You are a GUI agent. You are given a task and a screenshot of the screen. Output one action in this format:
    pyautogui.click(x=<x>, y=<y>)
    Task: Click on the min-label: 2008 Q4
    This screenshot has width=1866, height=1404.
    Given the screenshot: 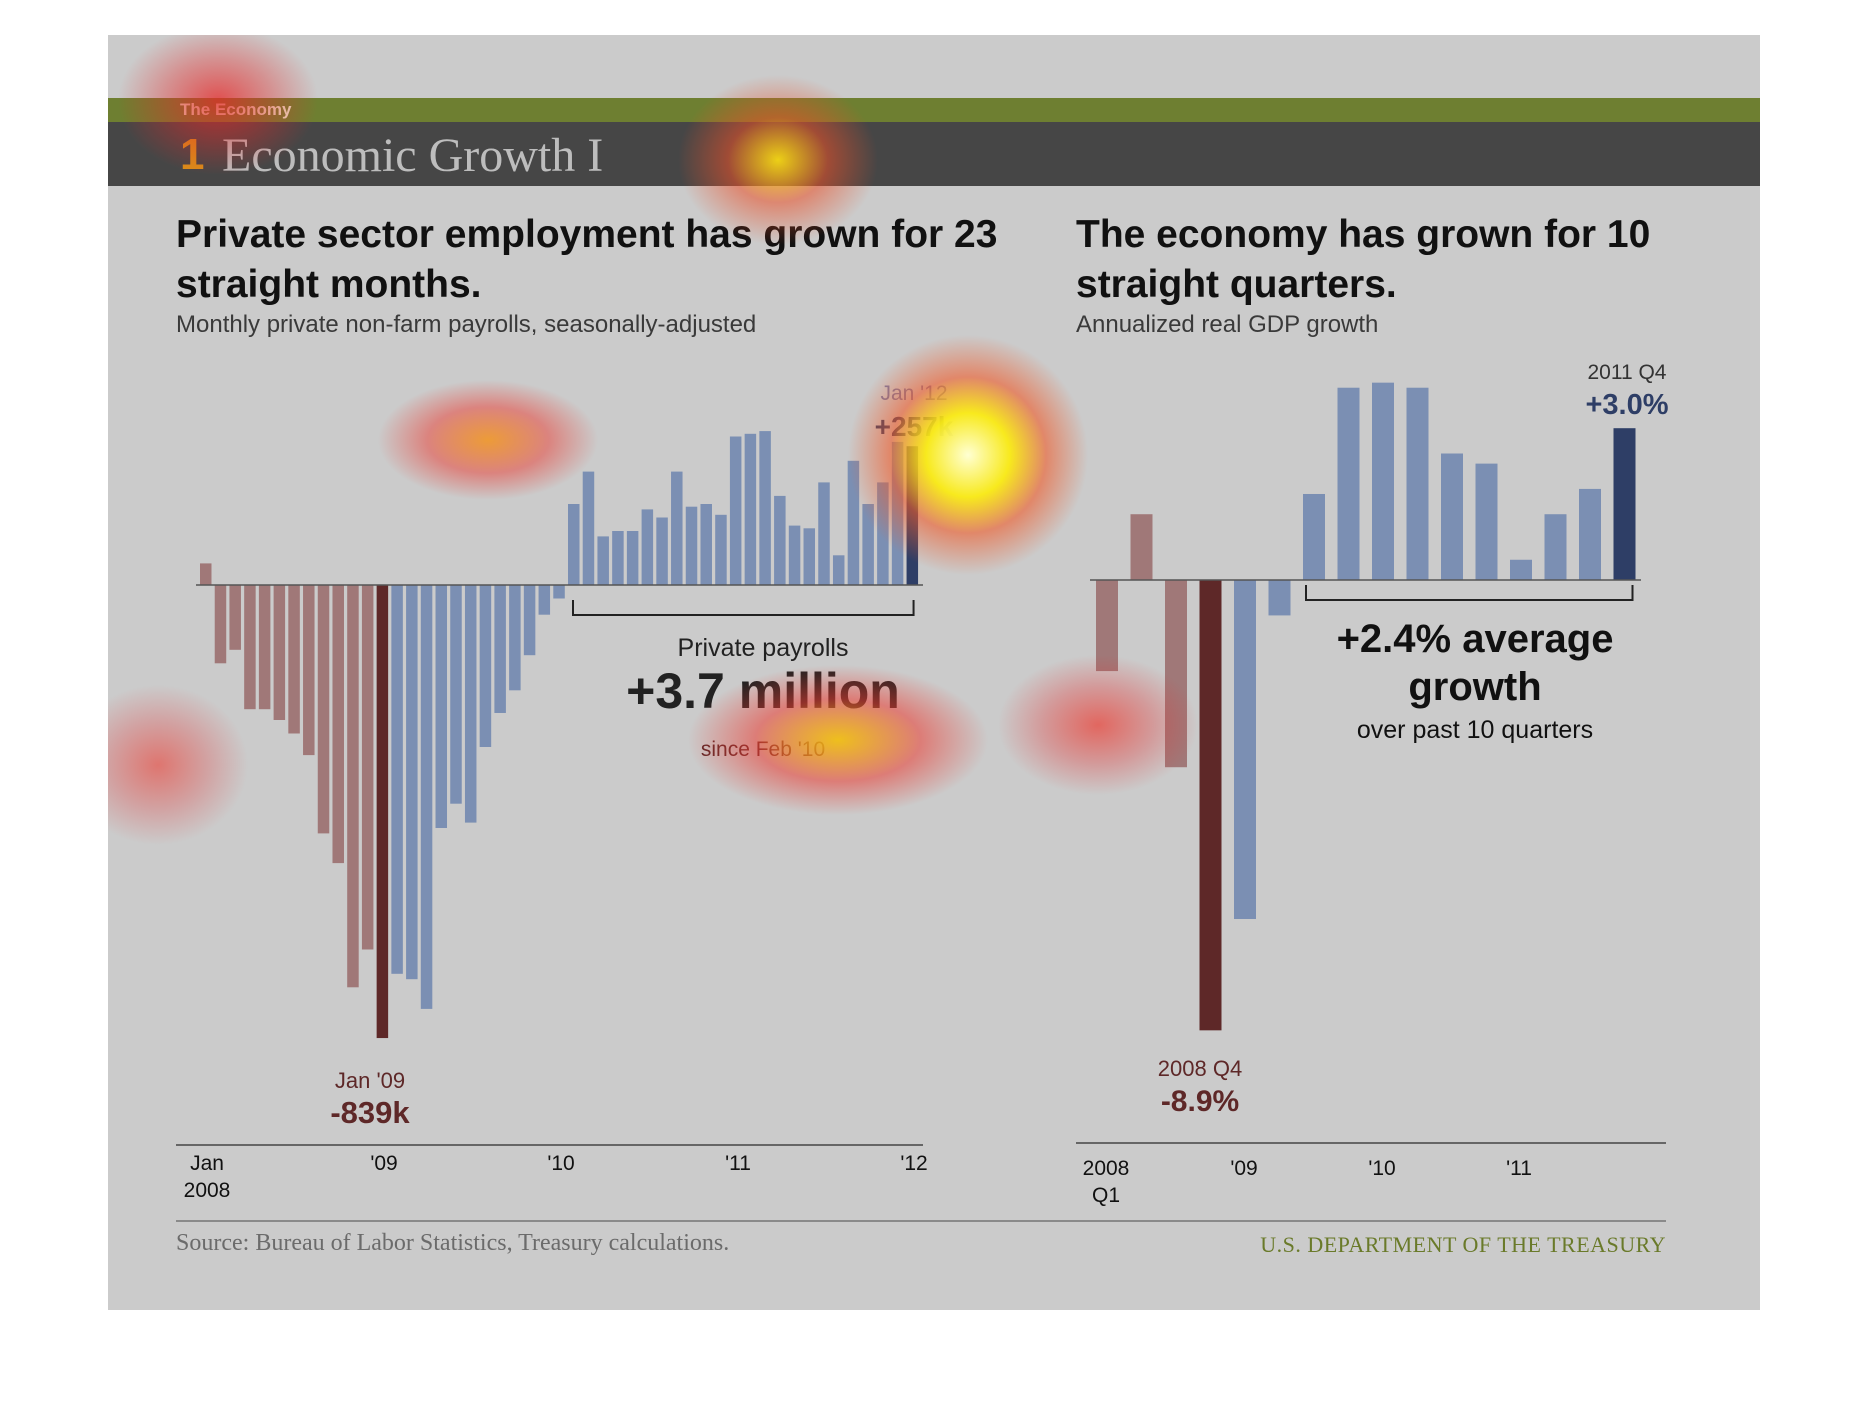 What is the action you would take?
    pyautogui.click(x=1200, y=1068)
    